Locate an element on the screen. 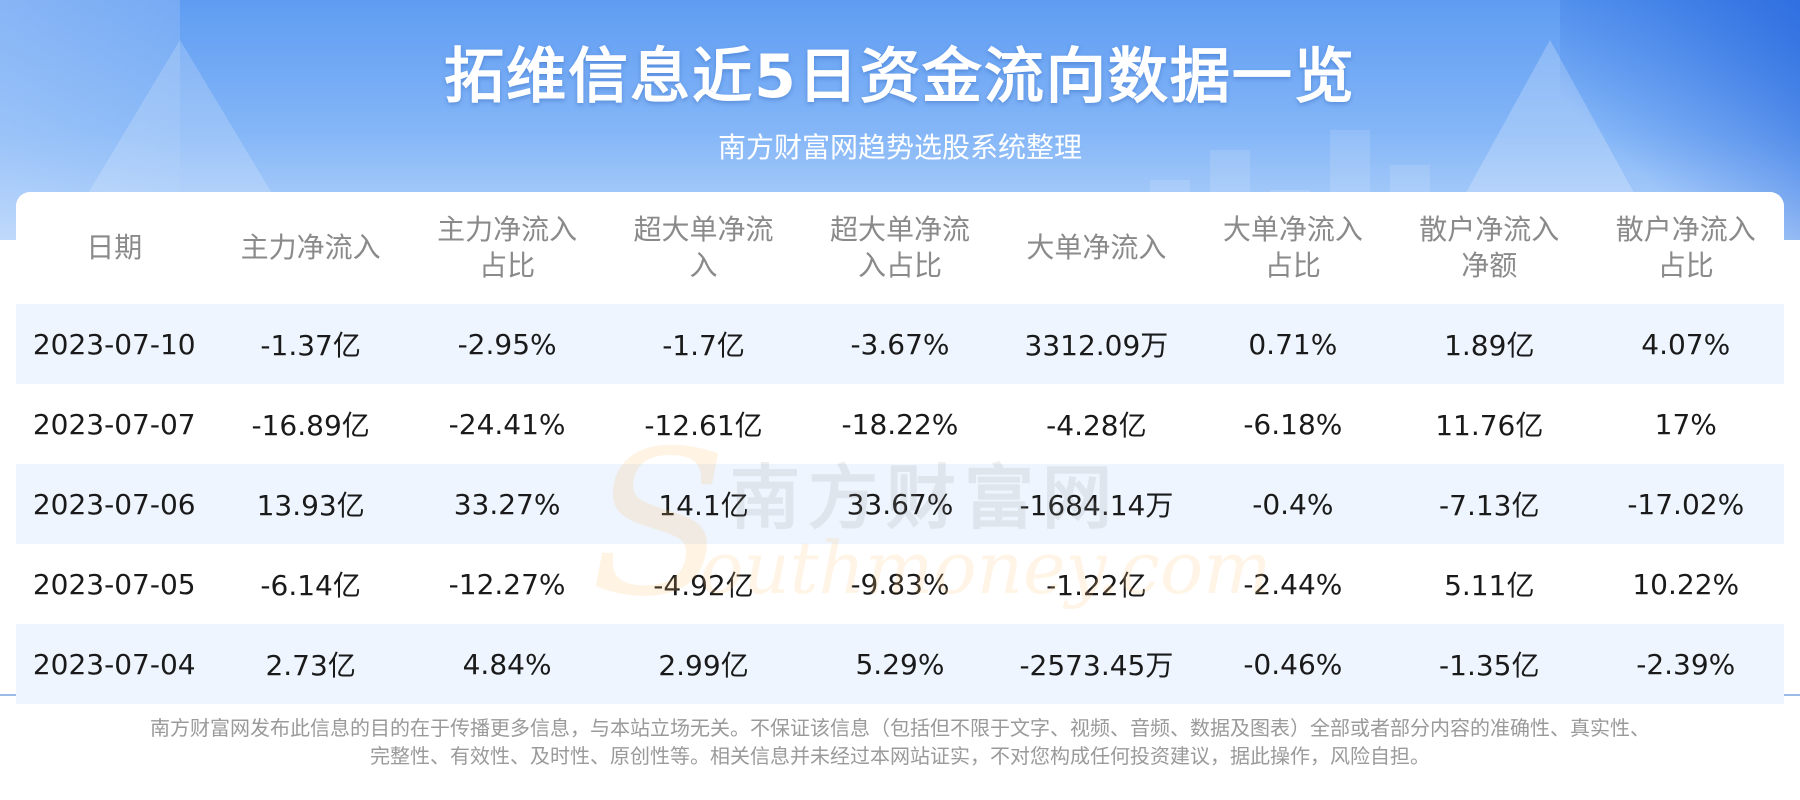  cell-large-net-inflow: -1.22亿 is located at coordinates (1096, 585).